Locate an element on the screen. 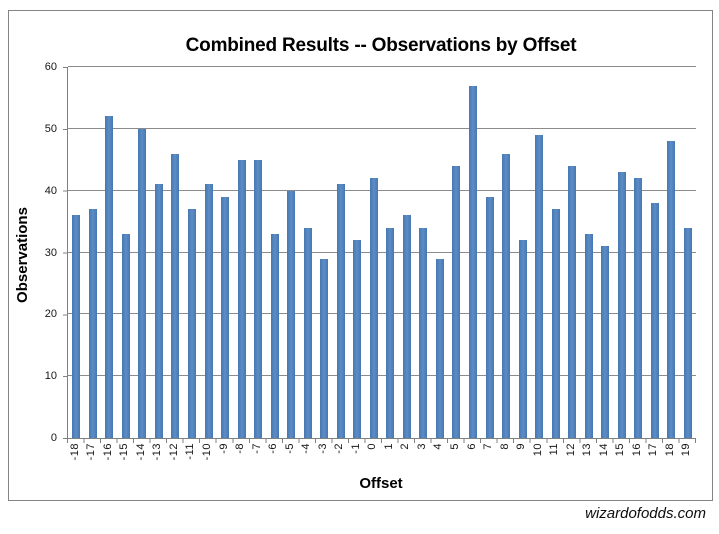 The width and height of the screenshot is (719, 534). x-tick-label: 12 is located at coordinates (570, 450).